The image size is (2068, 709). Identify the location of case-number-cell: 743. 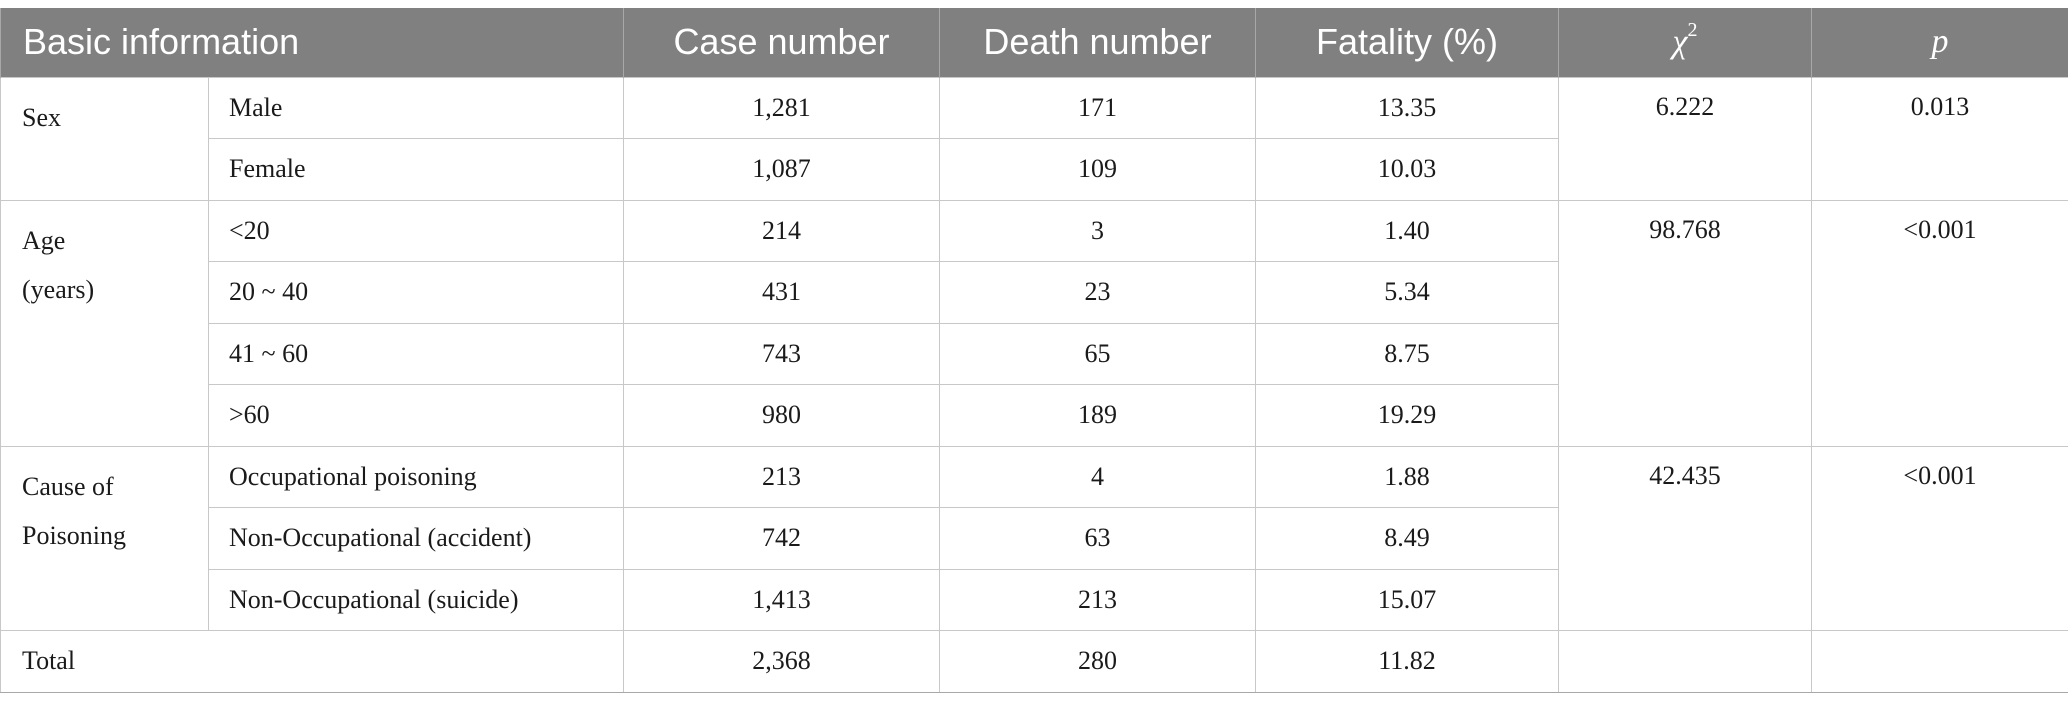
(781, 353).